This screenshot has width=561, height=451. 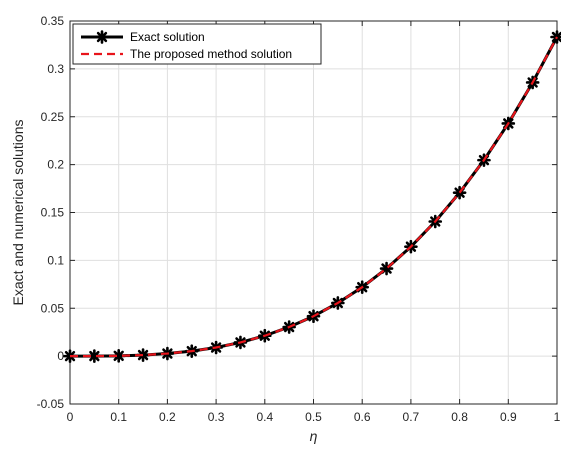 I want to click on x-tick-label: 0, so click(x=70, y=417).